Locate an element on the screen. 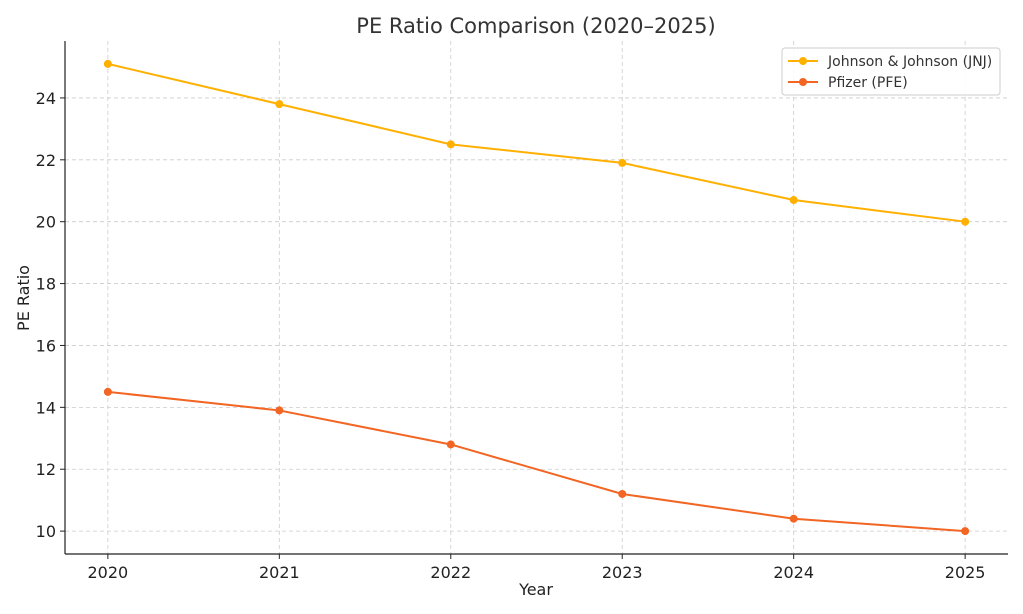  legend: Johnson & Johnson (JNJ) Pfizer (PFE) is located at coordinates (891, 71).